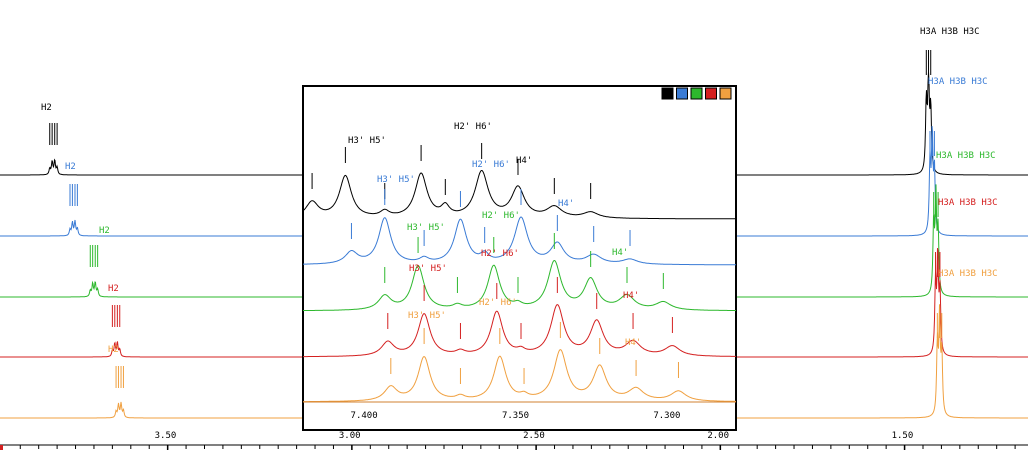 The height and width of the screenshot is (454, 1028). What do you see at coordinates (711, 93) in the screenshot?
I see `legend-swatch-red` at bounding box center [711, 93].